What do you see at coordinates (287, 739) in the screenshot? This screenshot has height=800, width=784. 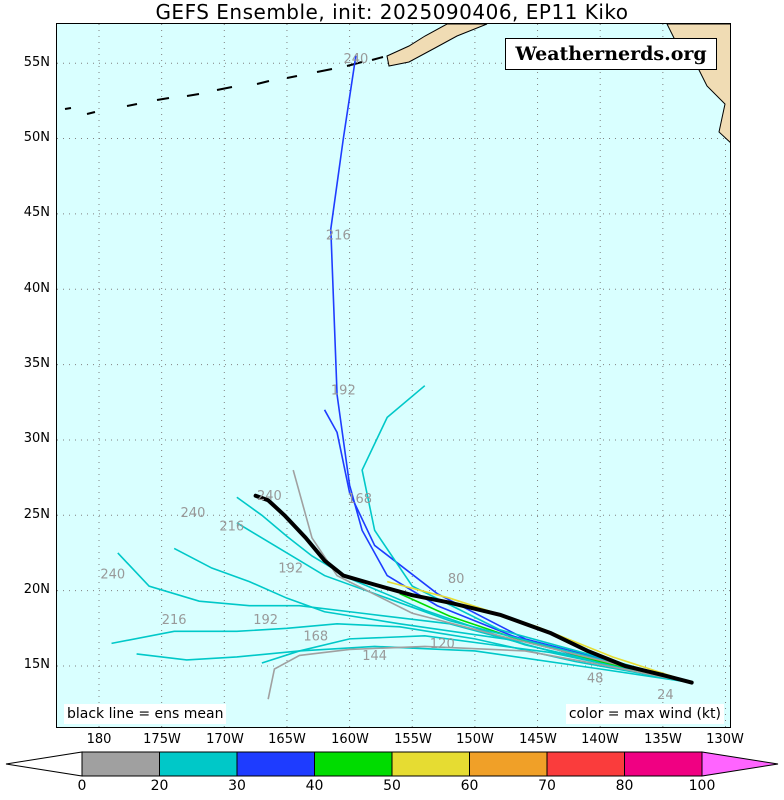 I see `lon-label-165w: 165W` at bounding box center [287, 739].